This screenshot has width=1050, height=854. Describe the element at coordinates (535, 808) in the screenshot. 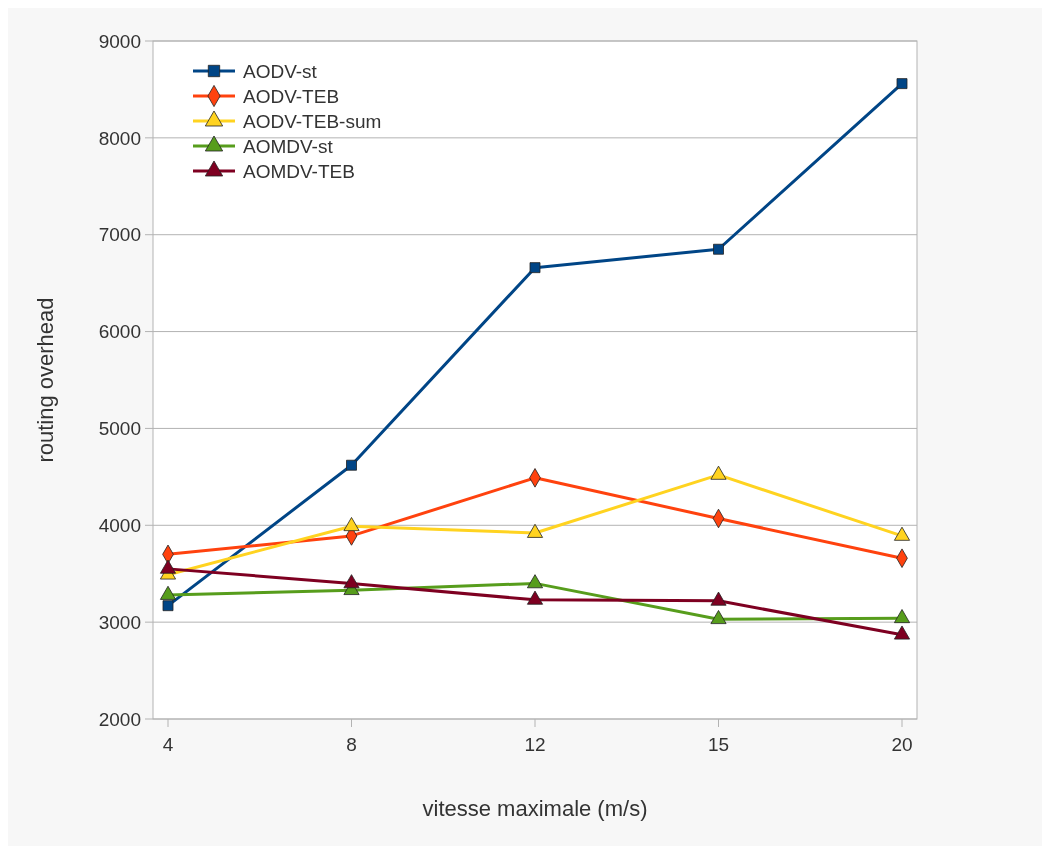

I see `x-axis-title: vitesse maximale (m/s)` at that location.